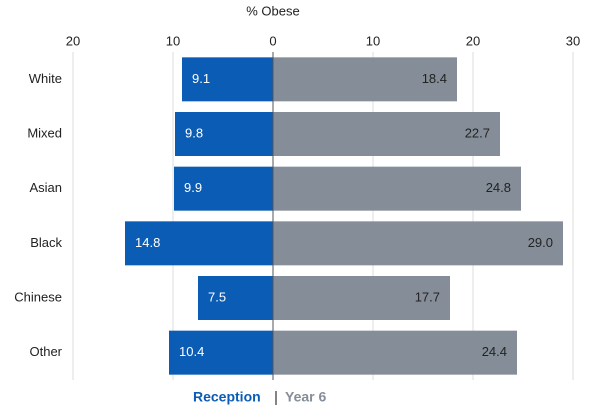  I want to click on value-label: 14.8, so click(147, 242).